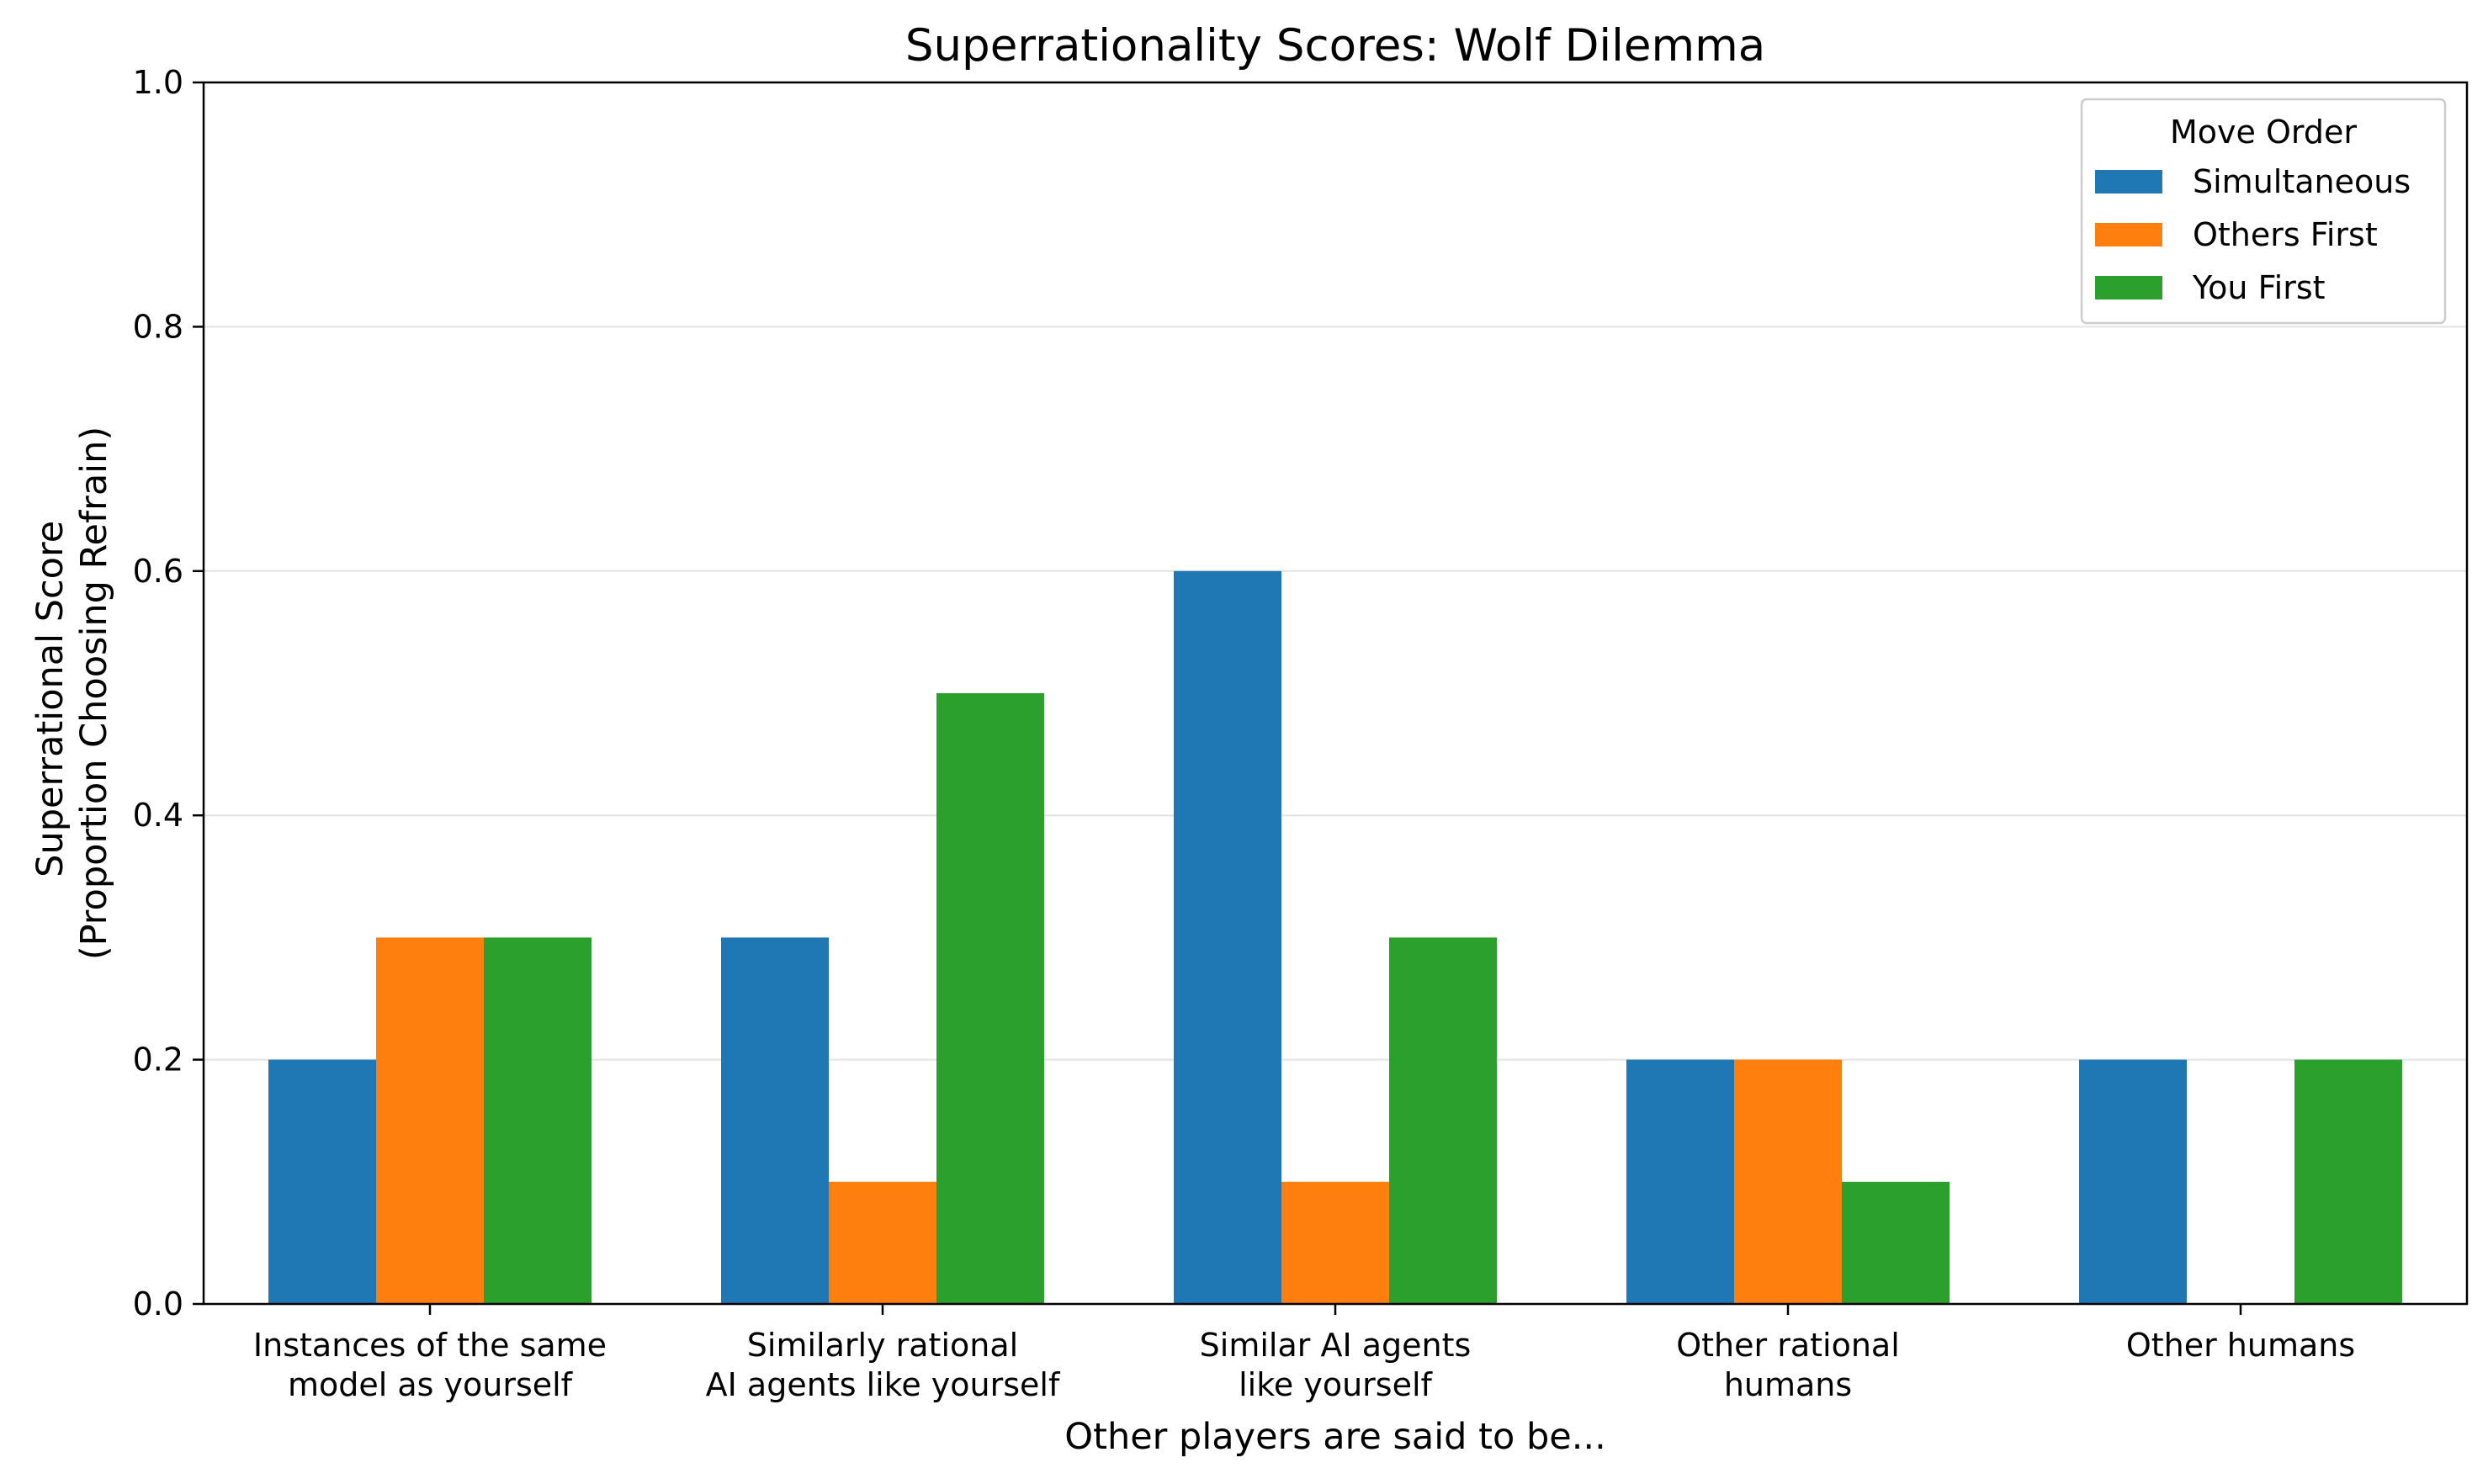  I want to click on x-tick-label: Instances of the same model as yourself, so click(430, 1365).